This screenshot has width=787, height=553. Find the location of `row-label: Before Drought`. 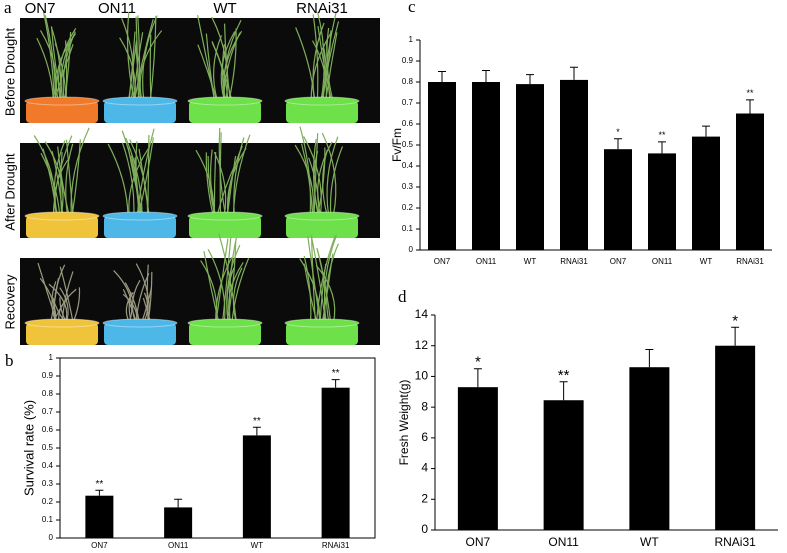

row-label: Before Drought is located at coordinates (9, 72).